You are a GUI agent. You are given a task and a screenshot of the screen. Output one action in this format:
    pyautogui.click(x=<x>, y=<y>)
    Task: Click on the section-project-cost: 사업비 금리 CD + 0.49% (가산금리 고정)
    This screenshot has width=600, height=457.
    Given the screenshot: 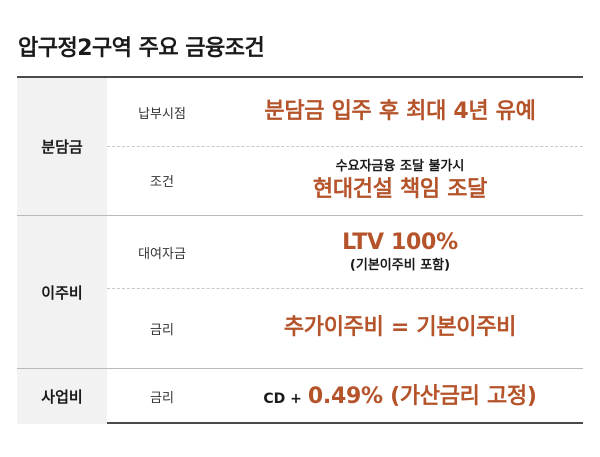 What is the action you would take?
    pyautogui.click(x=300, y=396)
    